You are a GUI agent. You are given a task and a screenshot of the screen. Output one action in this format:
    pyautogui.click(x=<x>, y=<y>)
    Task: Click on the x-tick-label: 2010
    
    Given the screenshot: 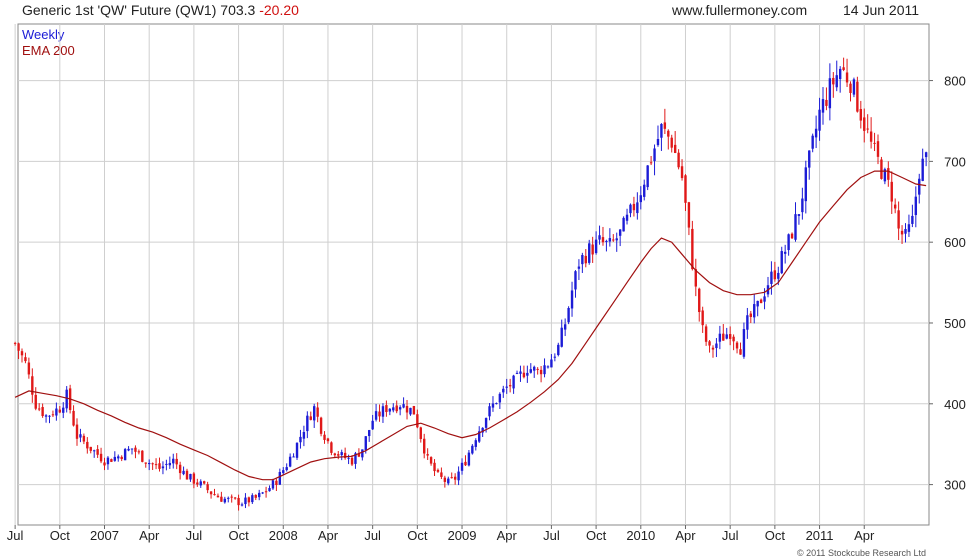 What is the action you would take?
    pyautogui.click(x=640, y=535)
    